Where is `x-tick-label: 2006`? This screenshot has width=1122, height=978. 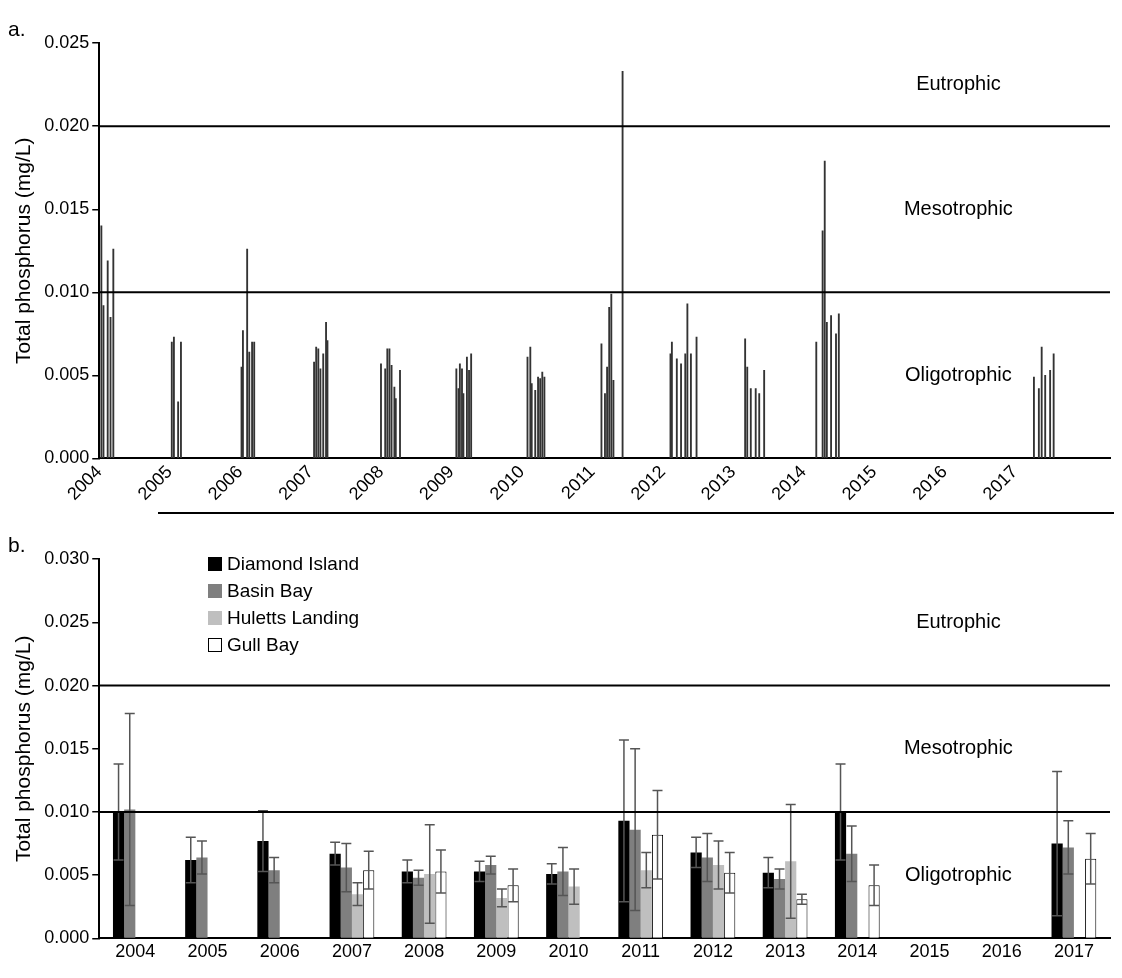
x-tick-label: 2006 is located at coordinates (279, 951).